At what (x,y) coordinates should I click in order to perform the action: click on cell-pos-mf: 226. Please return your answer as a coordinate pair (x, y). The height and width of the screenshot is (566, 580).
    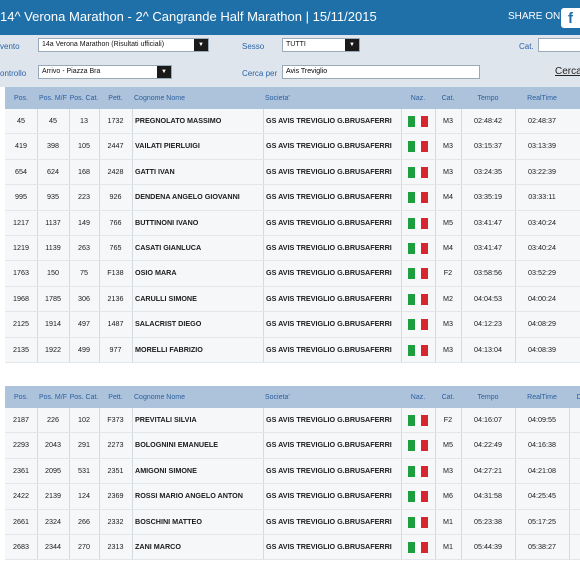
    Looking at the image, I should click on (53, 419).